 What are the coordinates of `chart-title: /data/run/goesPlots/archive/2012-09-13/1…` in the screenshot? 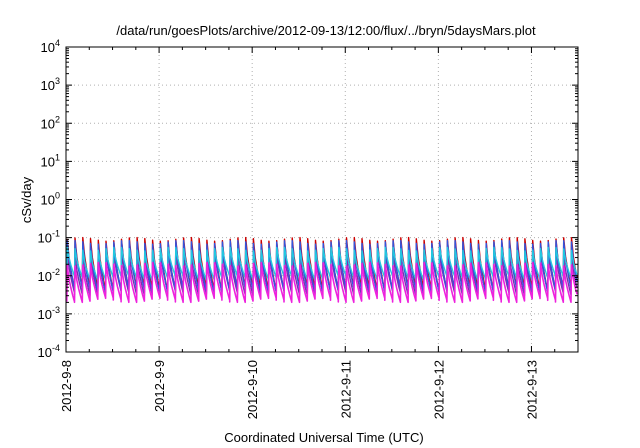 It's located at (326, 30).